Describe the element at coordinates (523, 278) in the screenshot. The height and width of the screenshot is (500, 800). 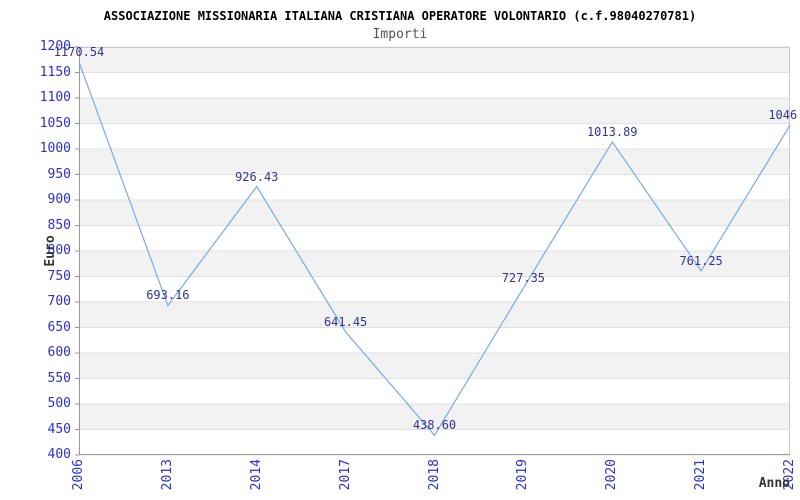
I see `data-point-label: 727.35` at that location.